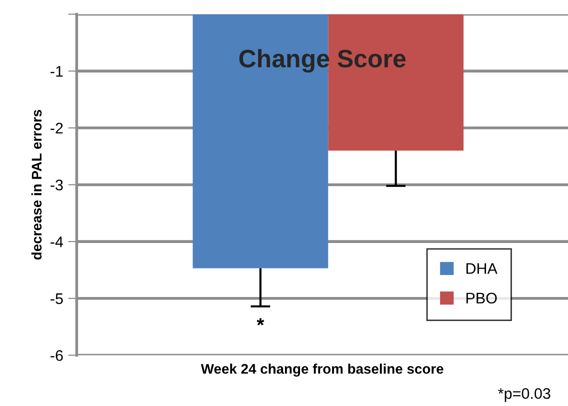 This screenshot has width=568, height=406. What do you see at coordinates (260, 322) in the screenshot?
I see `annotation: *` at bounding box center [260, 322].